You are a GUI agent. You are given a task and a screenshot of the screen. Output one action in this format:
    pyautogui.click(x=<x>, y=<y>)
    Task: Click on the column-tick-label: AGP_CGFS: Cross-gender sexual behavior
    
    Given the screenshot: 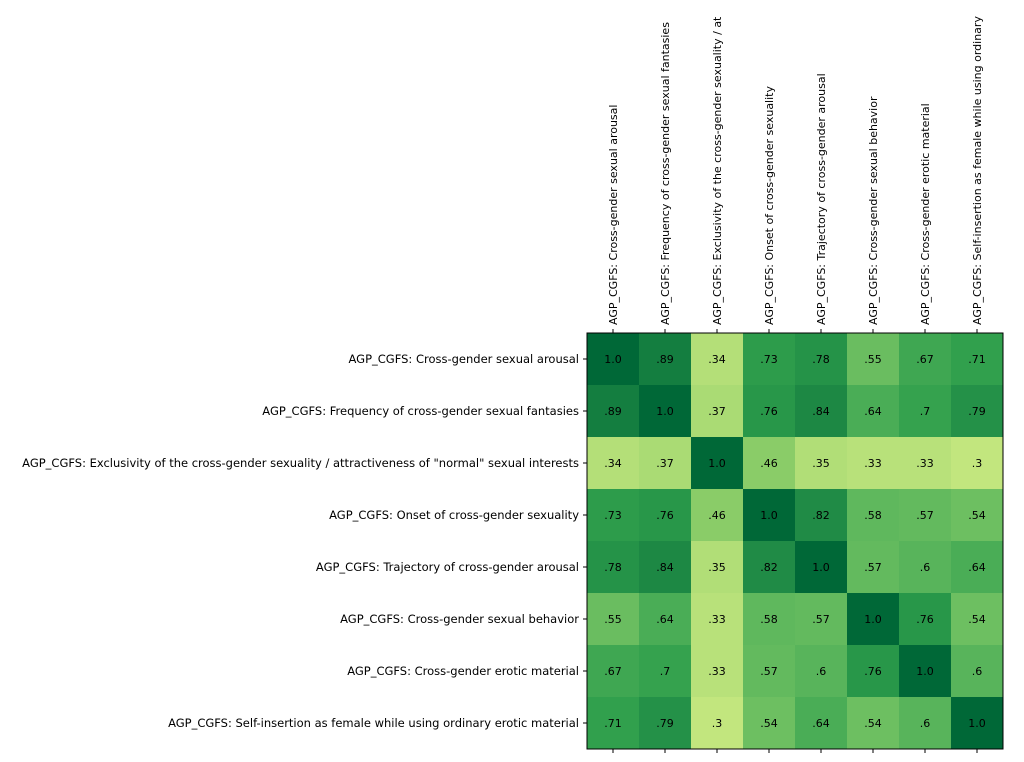 What is the action you would take?
    pyautogui.click(x=873, y=210)
    